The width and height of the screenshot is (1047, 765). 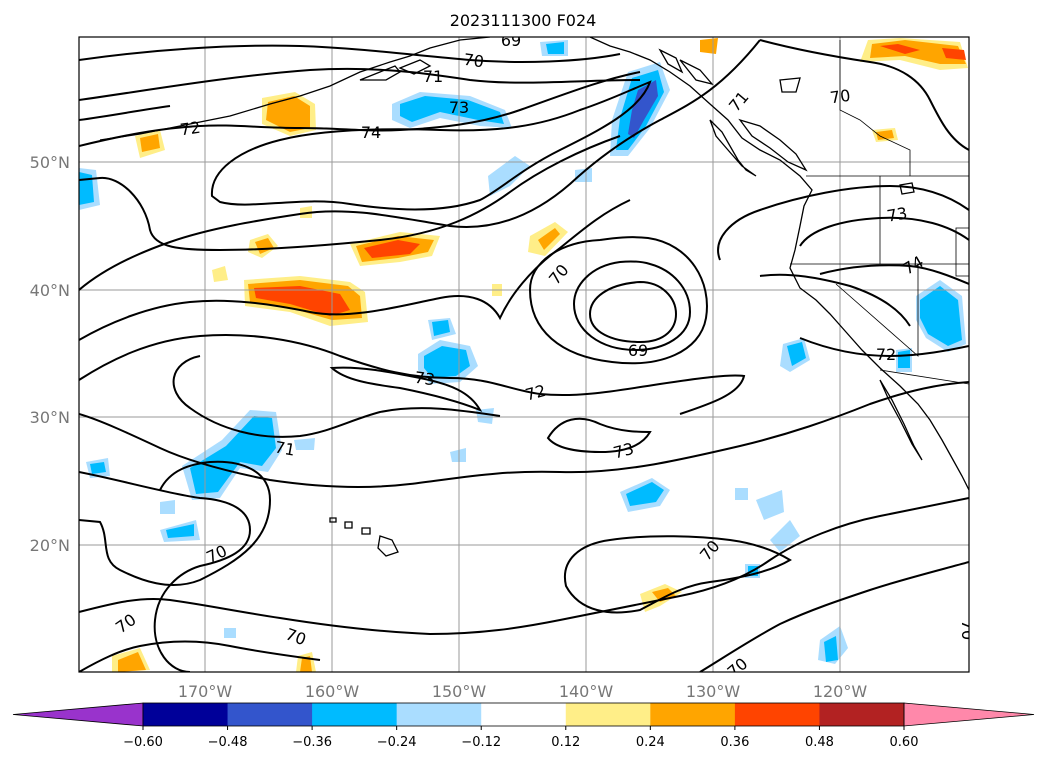 I want to click on colorbar-frame, so click(x=523, y=714).